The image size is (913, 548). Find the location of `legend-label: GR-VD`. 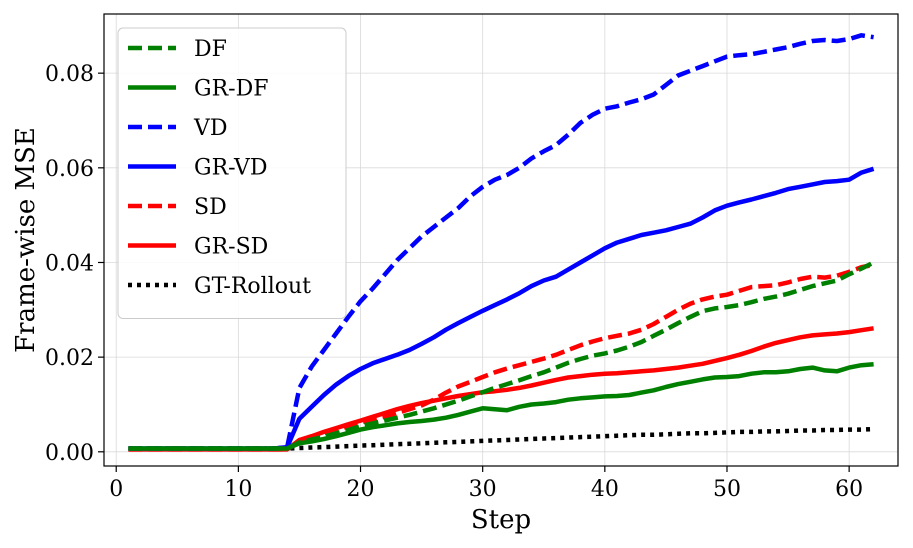

legend-label: GR-VD is located at coordinates (231, 168).